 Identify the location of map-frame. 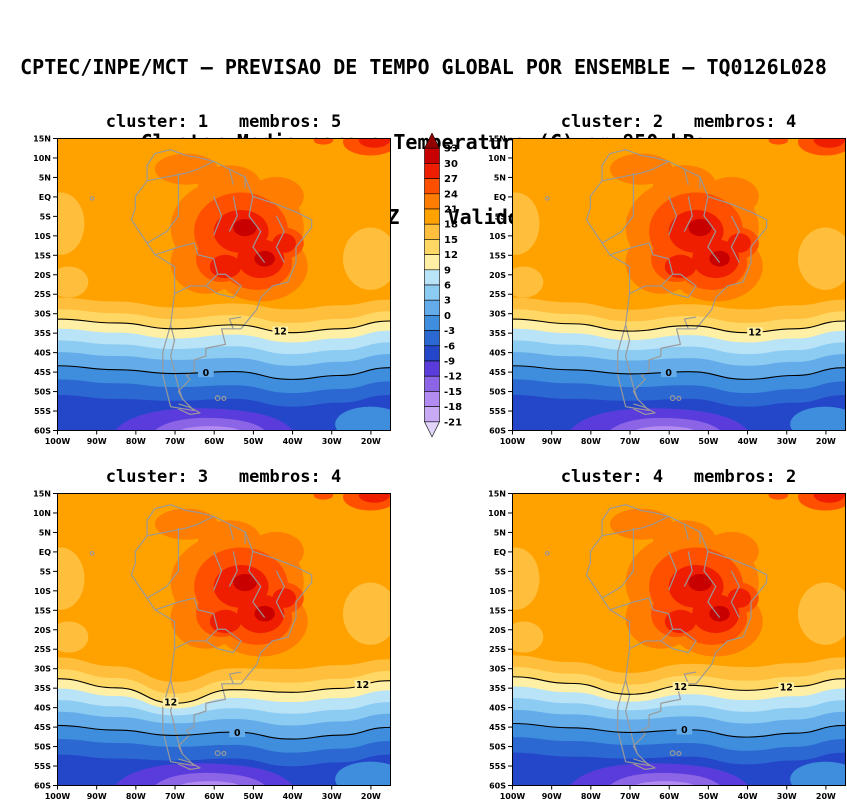
(679, 639).